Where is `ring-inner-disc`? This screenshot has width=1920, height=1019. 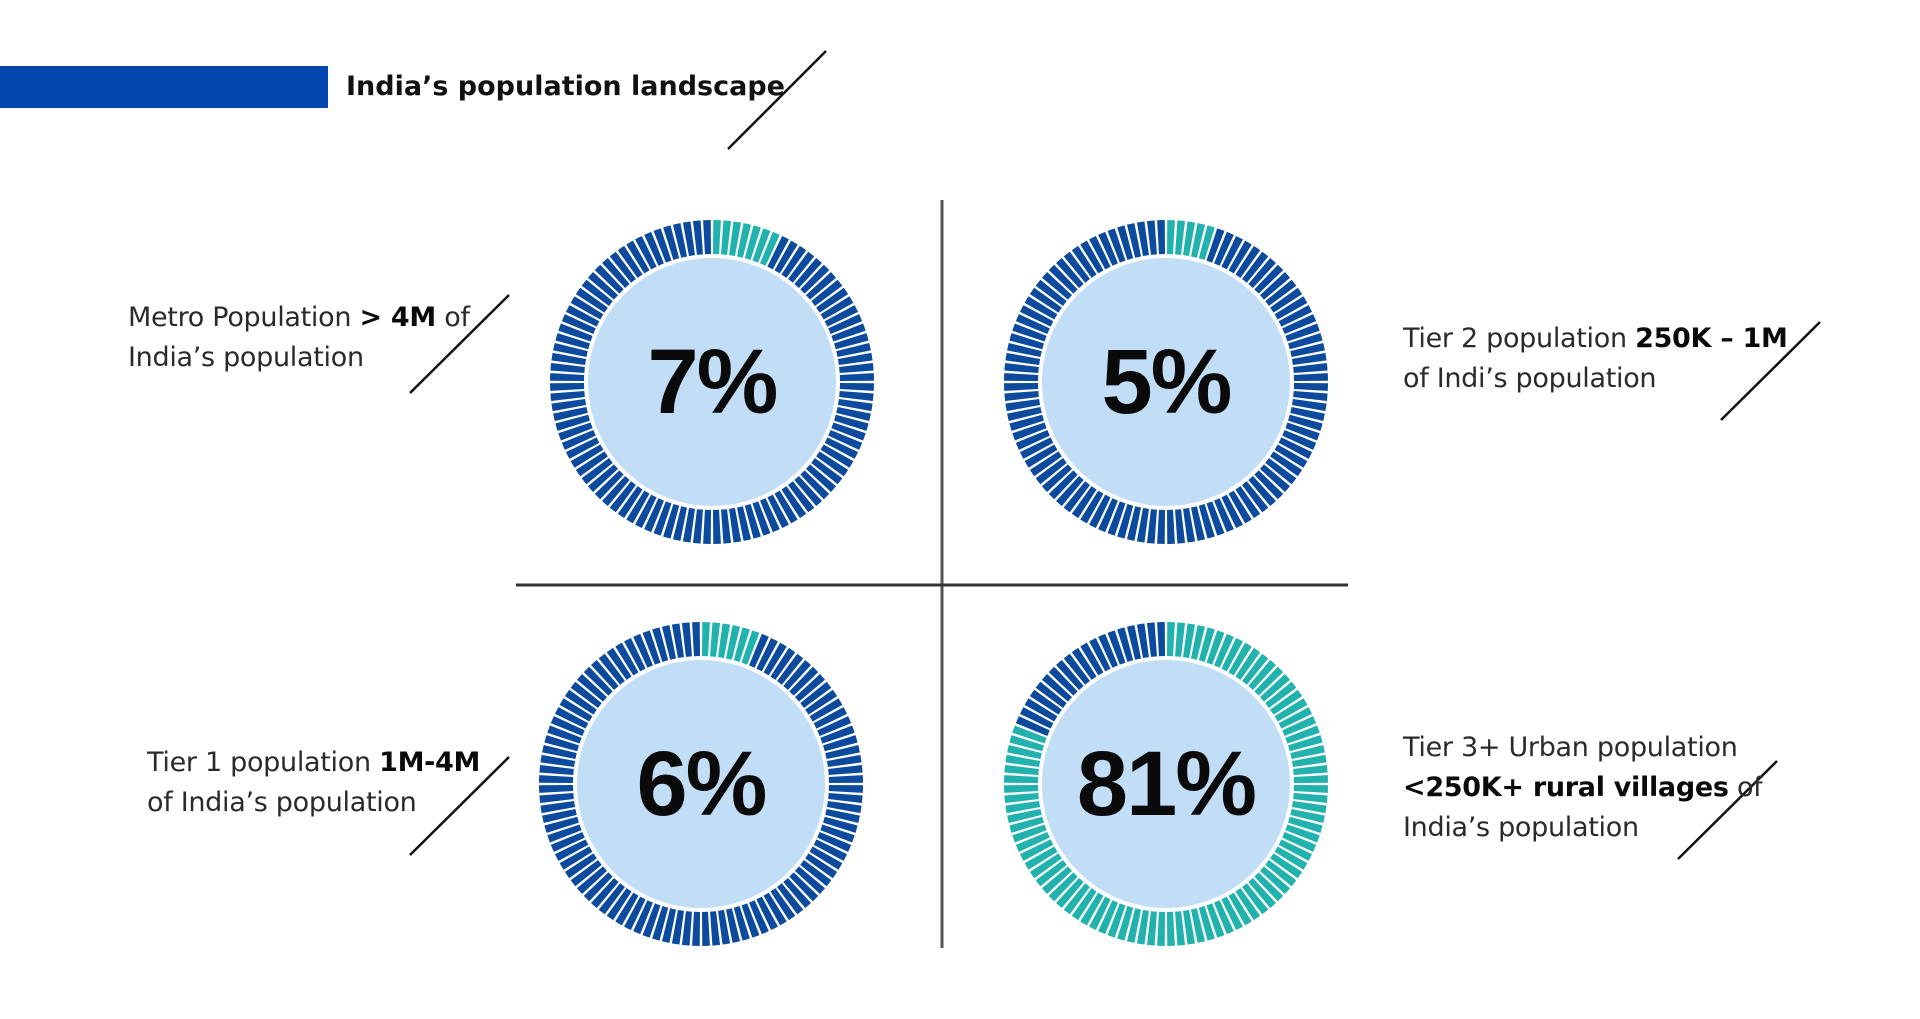 ring-inner-disc is located at coordinates (701, 784).